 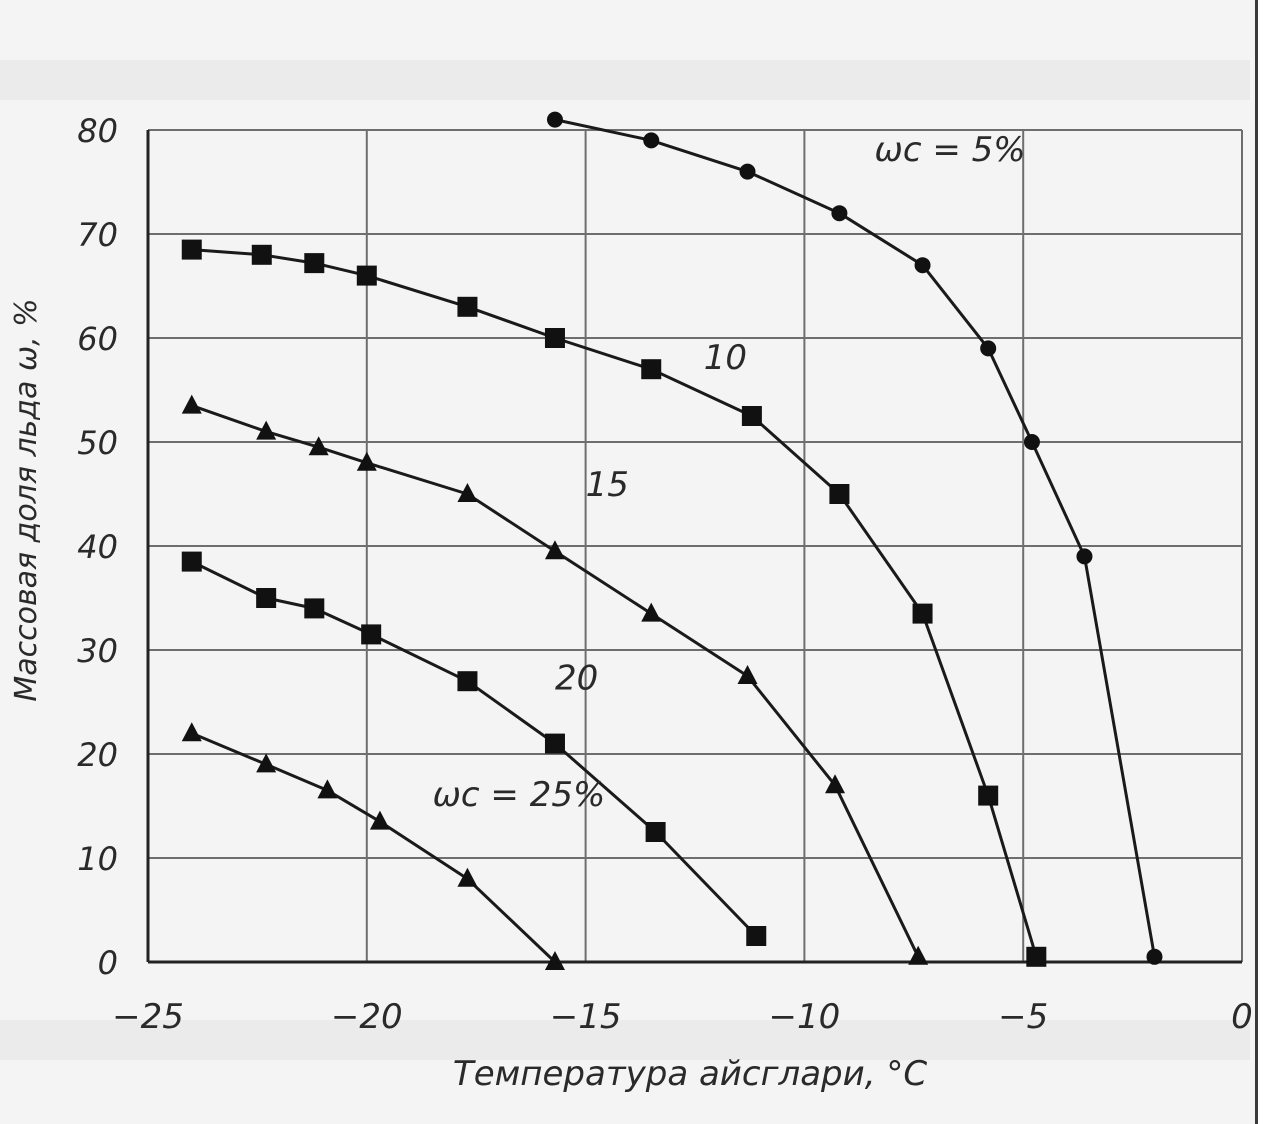 I want to click on y-tick-label: 30, so click(x=97, y=651).